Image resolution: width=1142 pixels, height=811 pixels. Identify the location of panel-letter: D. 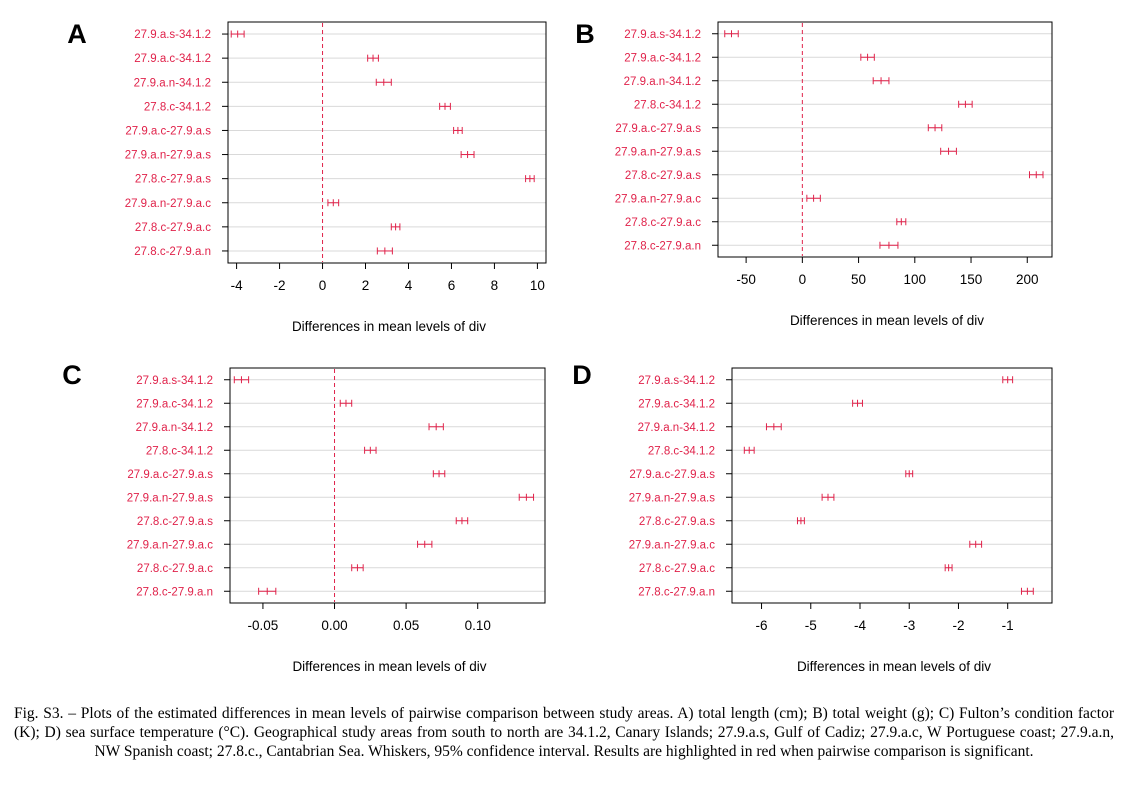
(582, 375).